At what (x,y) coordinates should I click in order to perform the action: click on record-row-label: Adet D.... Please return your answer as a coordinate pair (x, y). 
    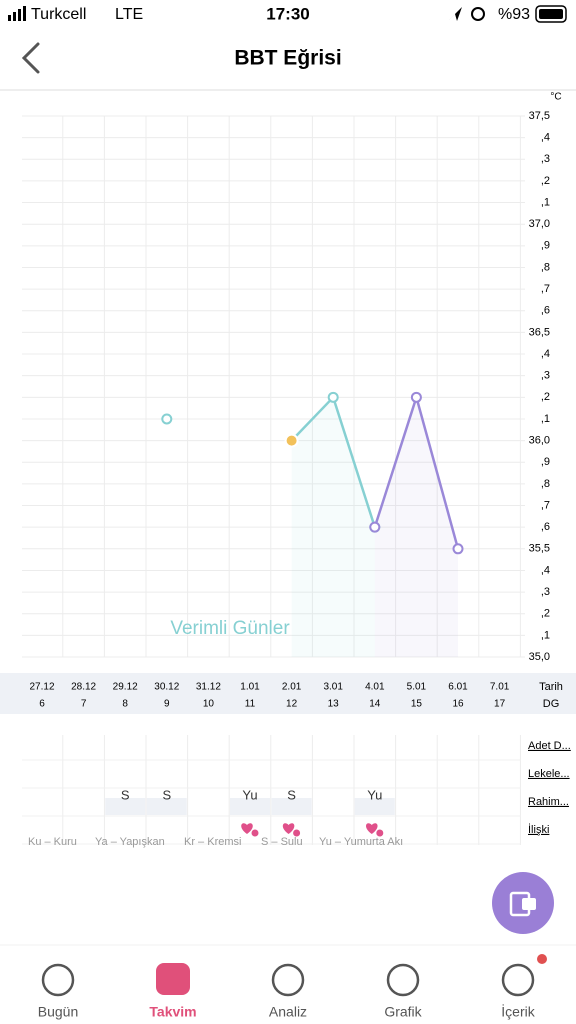
    Looking at the image, I should click on (549, 746).